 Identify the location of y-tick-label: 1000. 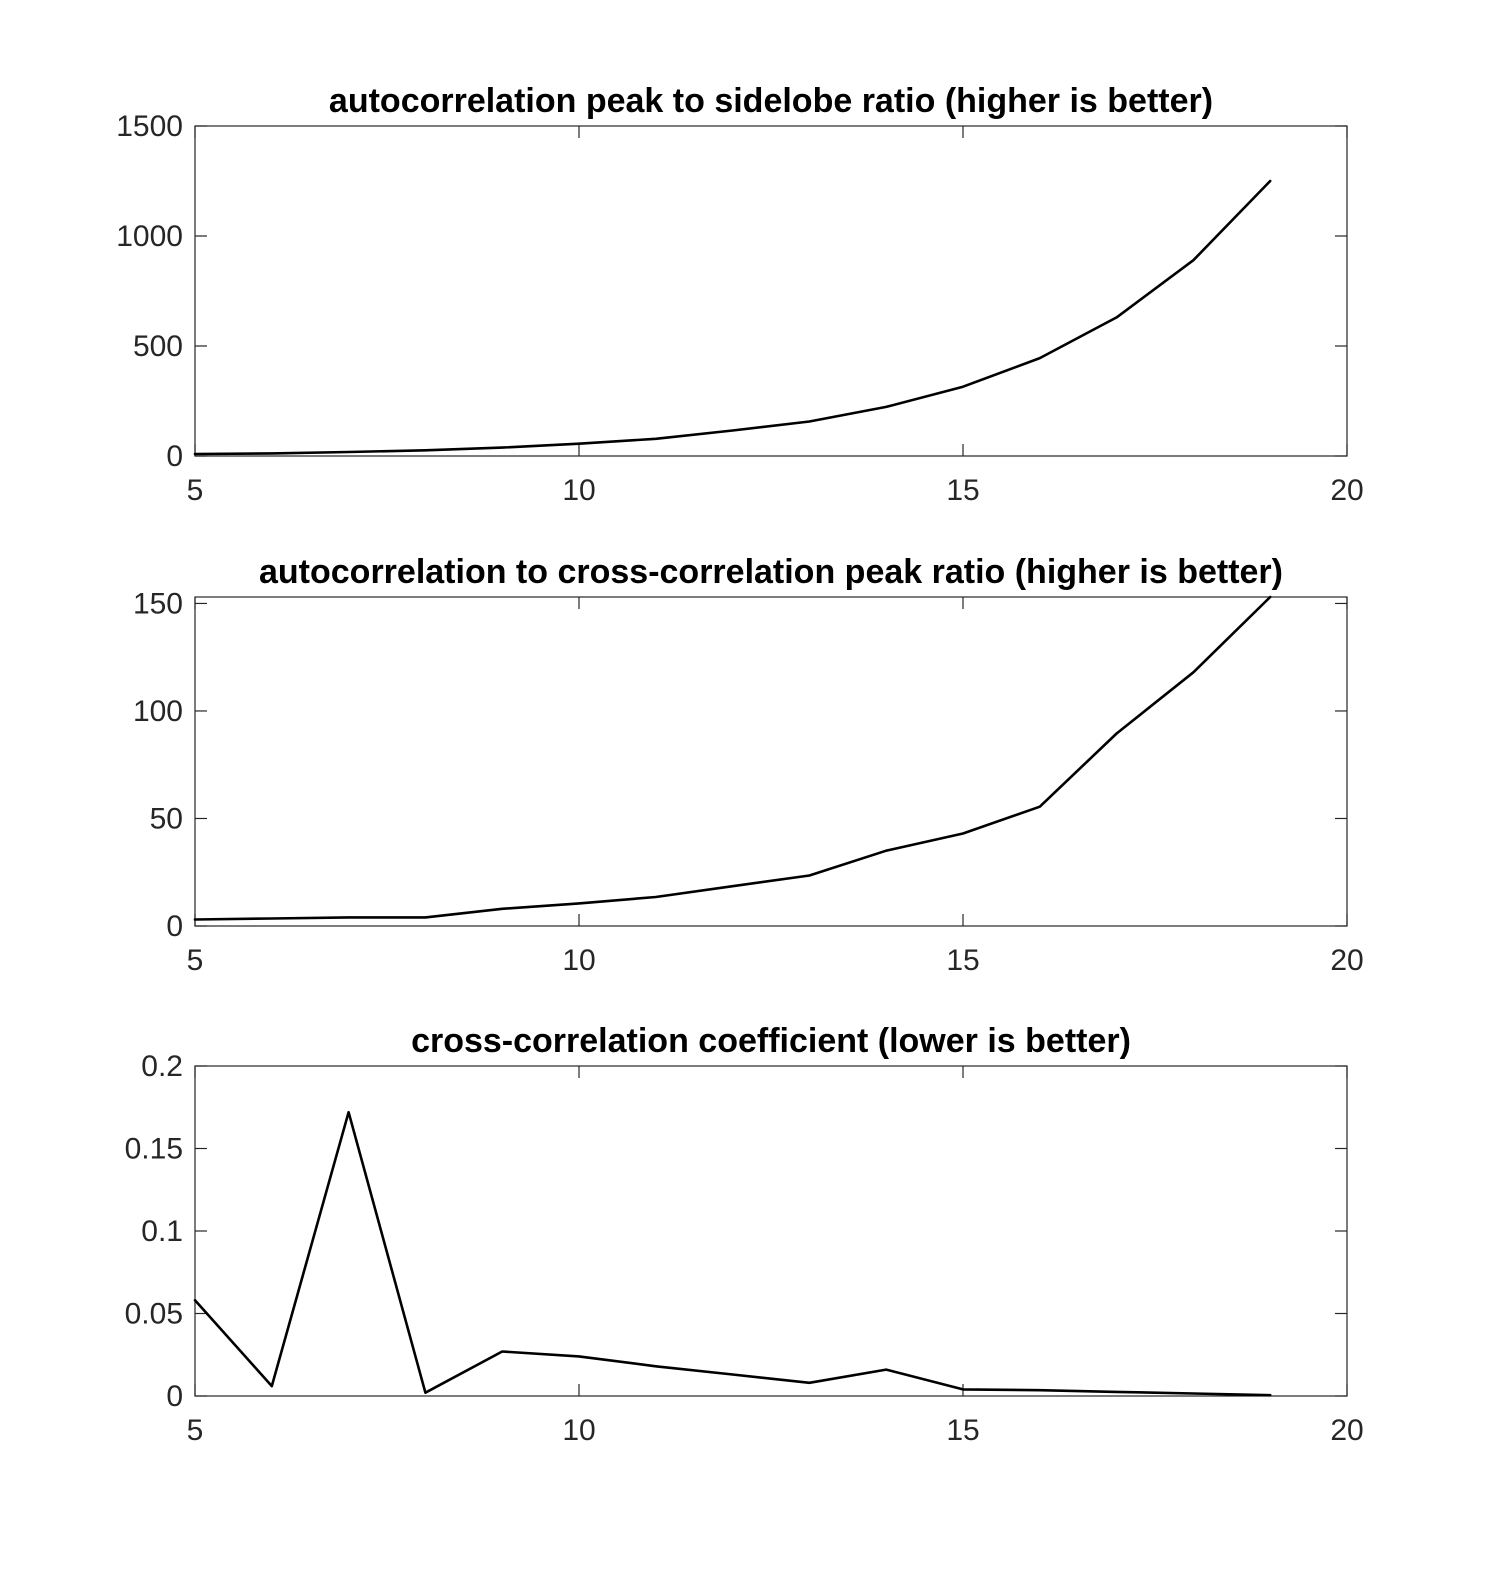
(149, 236).